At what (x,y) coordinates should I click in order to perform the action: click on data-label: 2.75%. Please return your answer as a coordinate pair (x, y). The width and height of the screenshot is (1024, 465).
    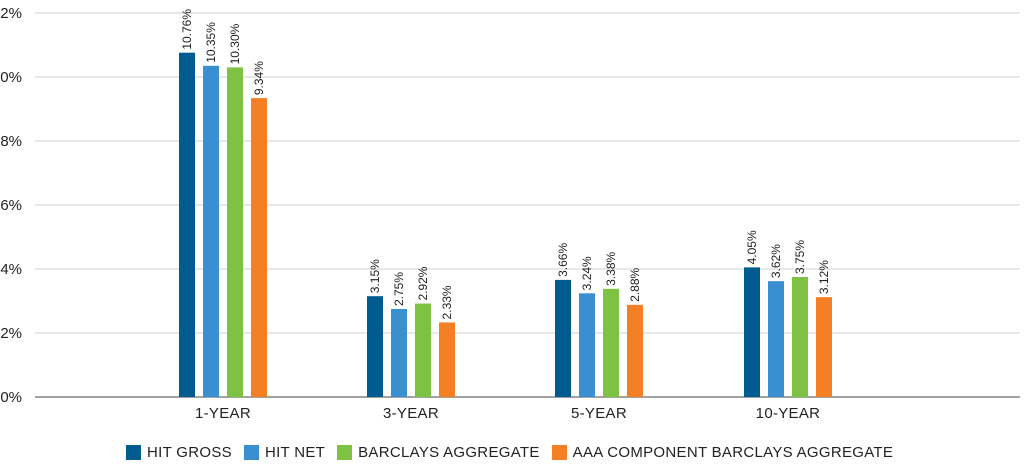
    Looking at the image, I should click on (399, 289).